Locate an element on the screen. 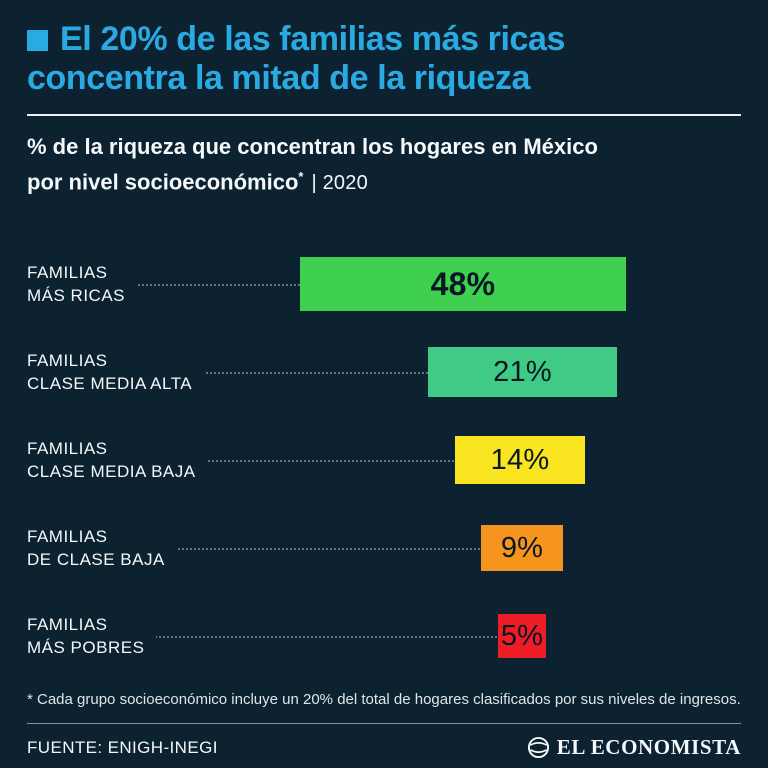 The image size is (768, 768). bar-value-label: 9% is located at coordinates (522, 547).